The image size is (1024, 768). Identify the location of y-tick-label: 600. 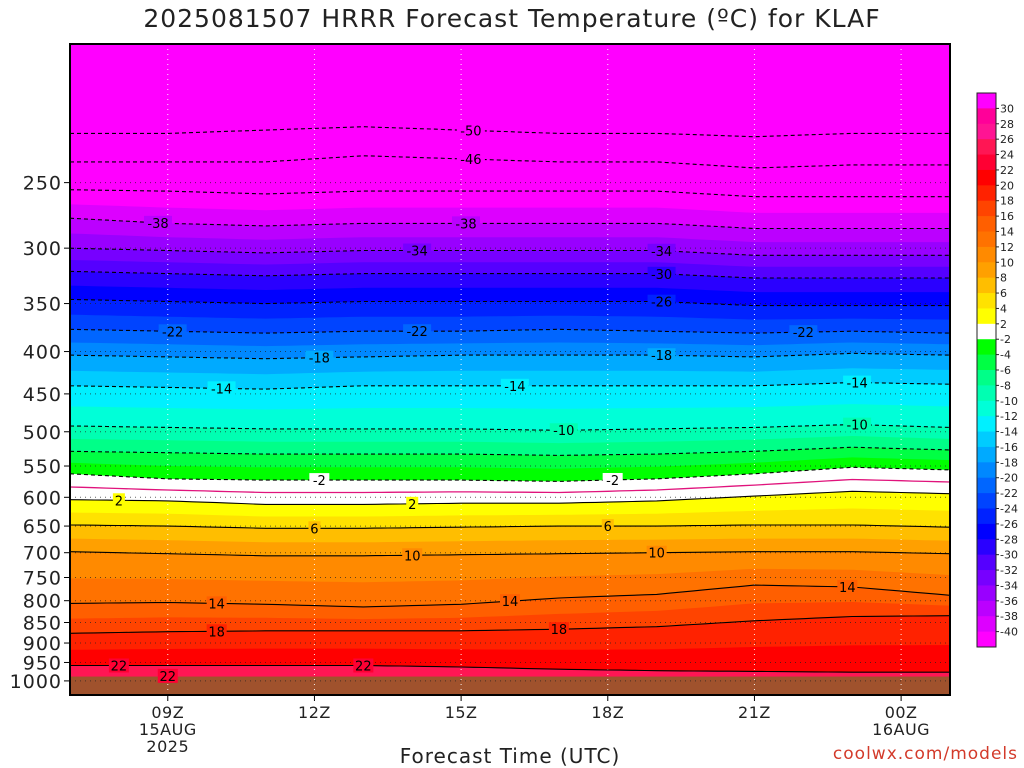
(42, 498).